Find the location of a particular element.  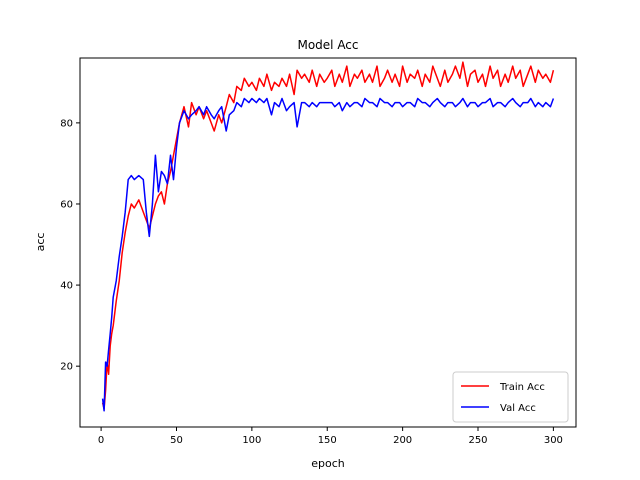

legend-label-val-acc: Val Acc is located at coordinates (518, 408).